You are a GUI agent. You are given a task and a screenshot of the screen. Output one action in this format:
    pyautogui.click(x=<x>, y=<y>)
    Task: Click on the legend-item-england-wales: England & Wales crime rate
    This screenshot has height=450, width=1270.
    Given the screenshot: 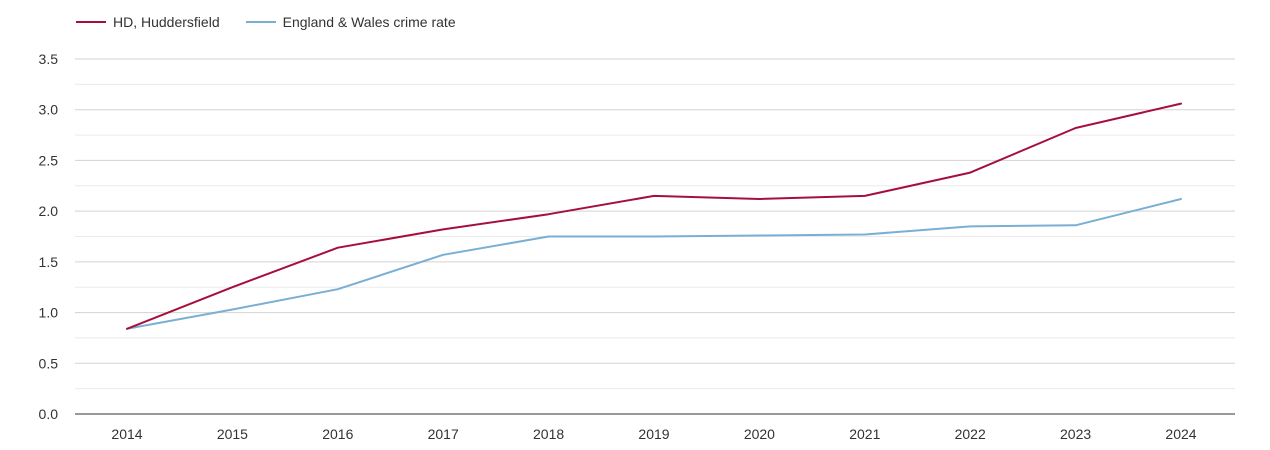 What is the action you would take?
    pyautogui.click(x=350, y=22)
    